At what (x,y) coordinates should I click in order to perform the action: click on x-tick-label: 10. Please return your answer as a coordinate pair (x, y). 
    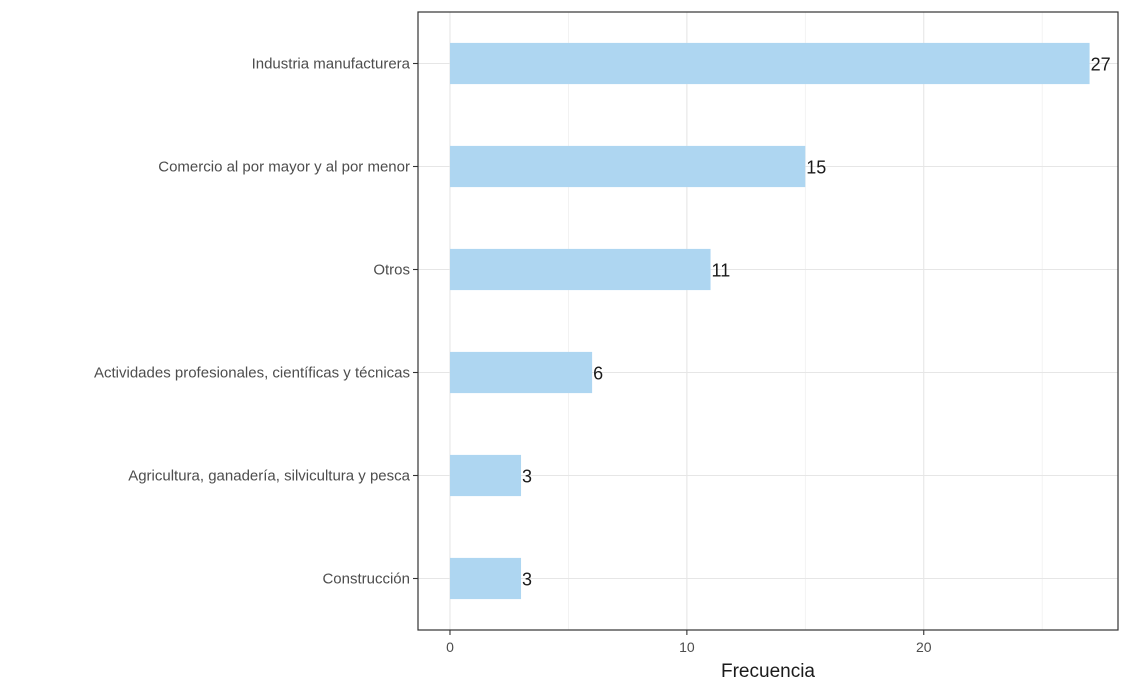
    Looking at the image, I should click on (687, 647).